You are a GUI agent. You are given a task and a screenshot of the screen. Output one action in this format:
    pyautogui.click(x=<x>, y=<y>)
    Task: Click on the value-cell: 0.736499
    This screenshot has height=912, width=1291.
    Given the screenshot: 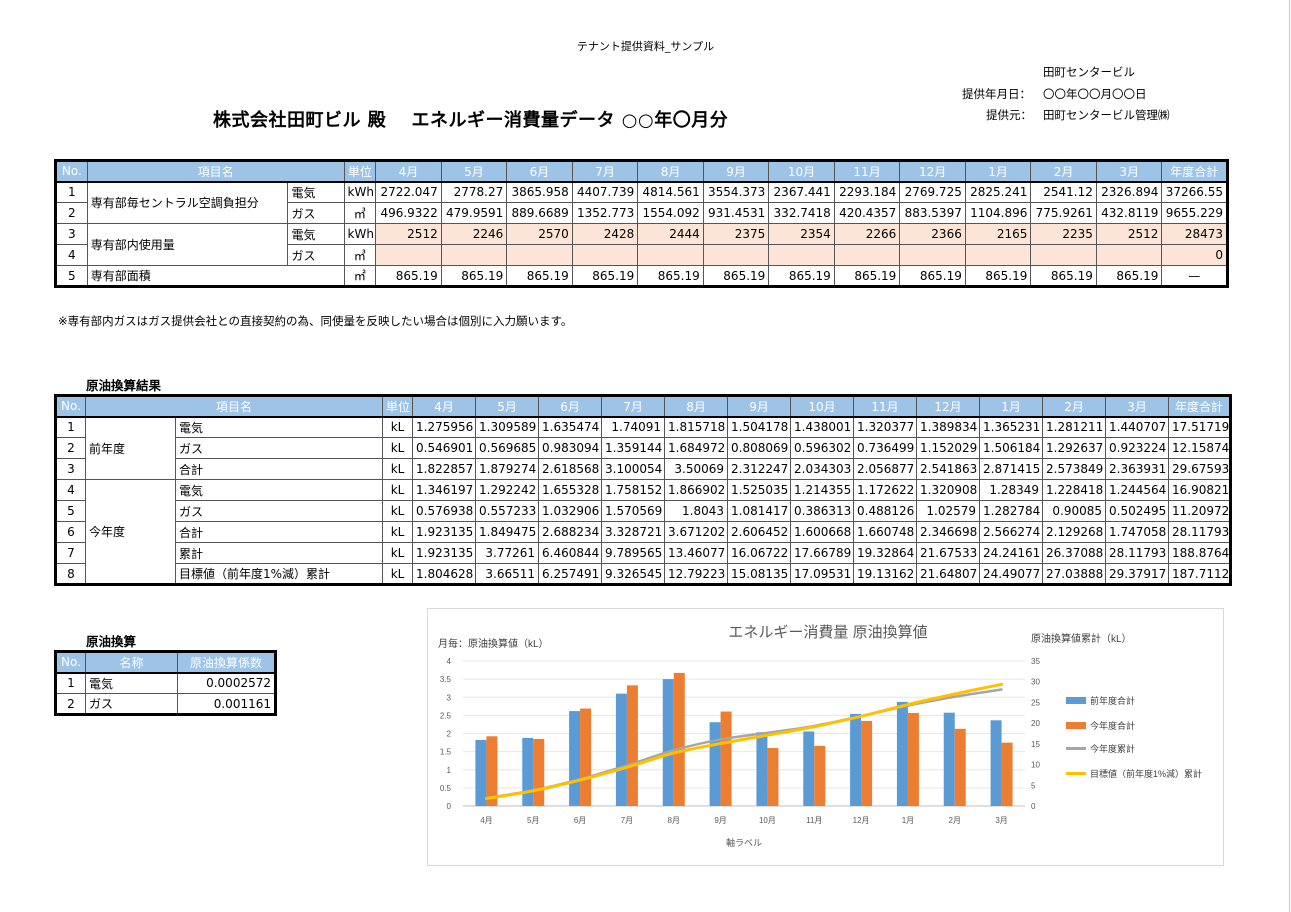 What is the action you would take?
    pyautogui.click(x=885, y=448)
    